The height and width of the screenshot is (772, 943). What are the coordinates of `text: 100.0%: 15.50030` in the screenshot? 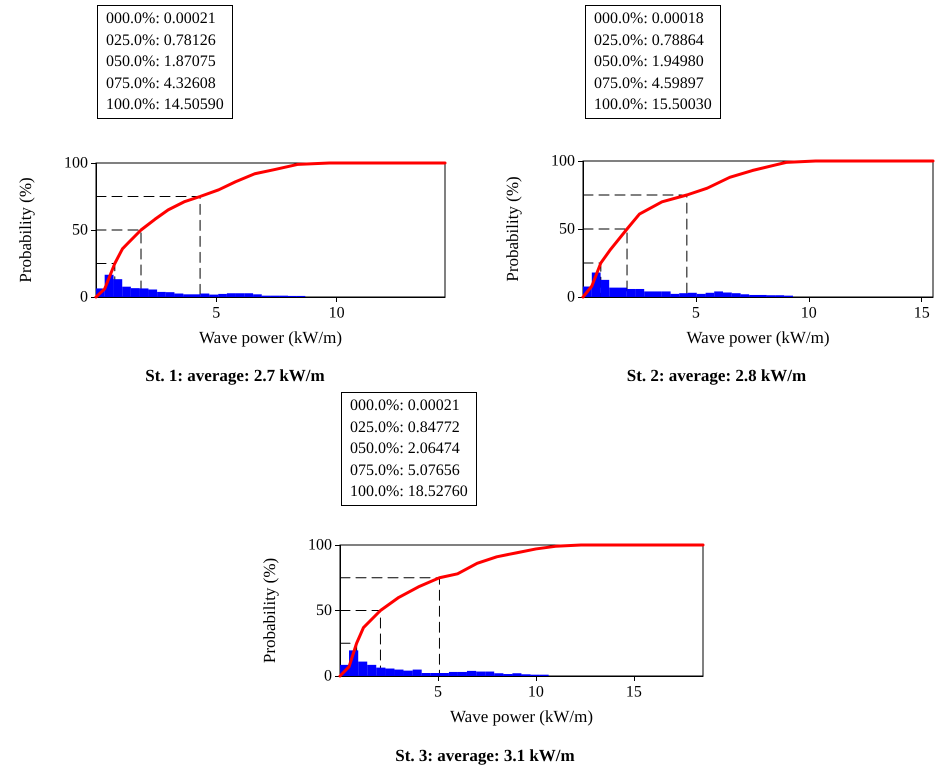 It's located at (653, 105).